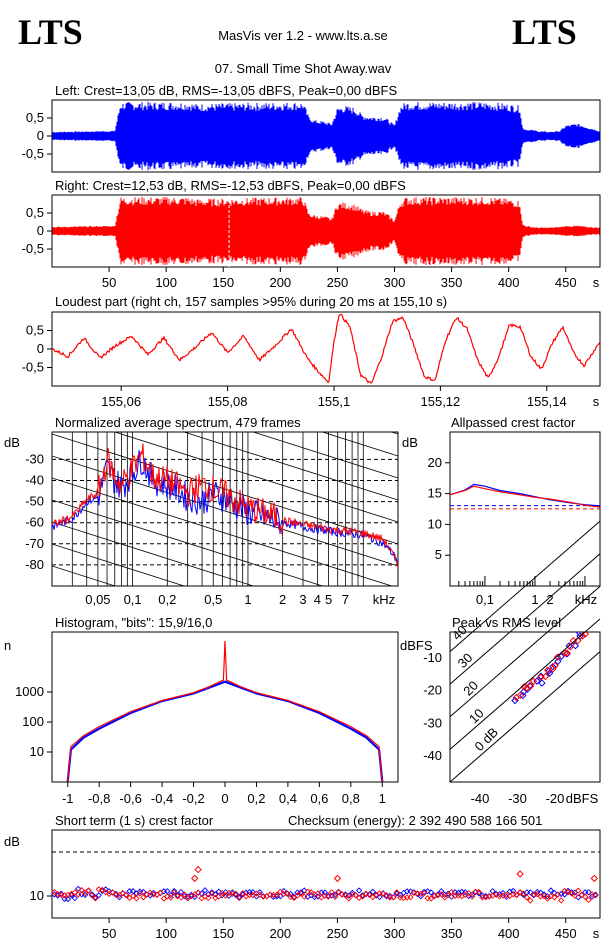 Image resolution: width=606 pixels, height=946 pixels. Describe the element at coordinates (547, 401) in the screenshot. I see `loudest-xtick-label: 155,14` at that location.